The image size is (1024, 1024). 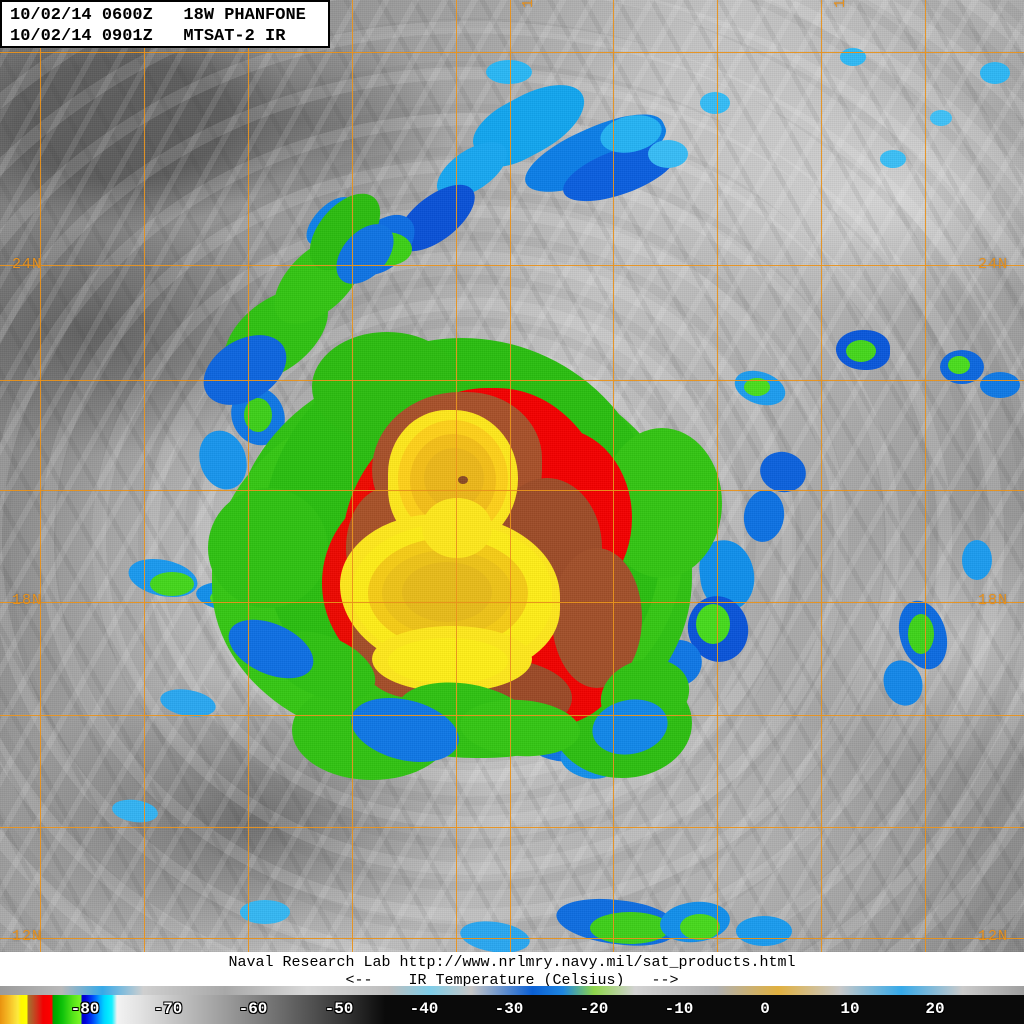 I want to click on lat-label-left-12n: 12N, so click(x=27, y=936).